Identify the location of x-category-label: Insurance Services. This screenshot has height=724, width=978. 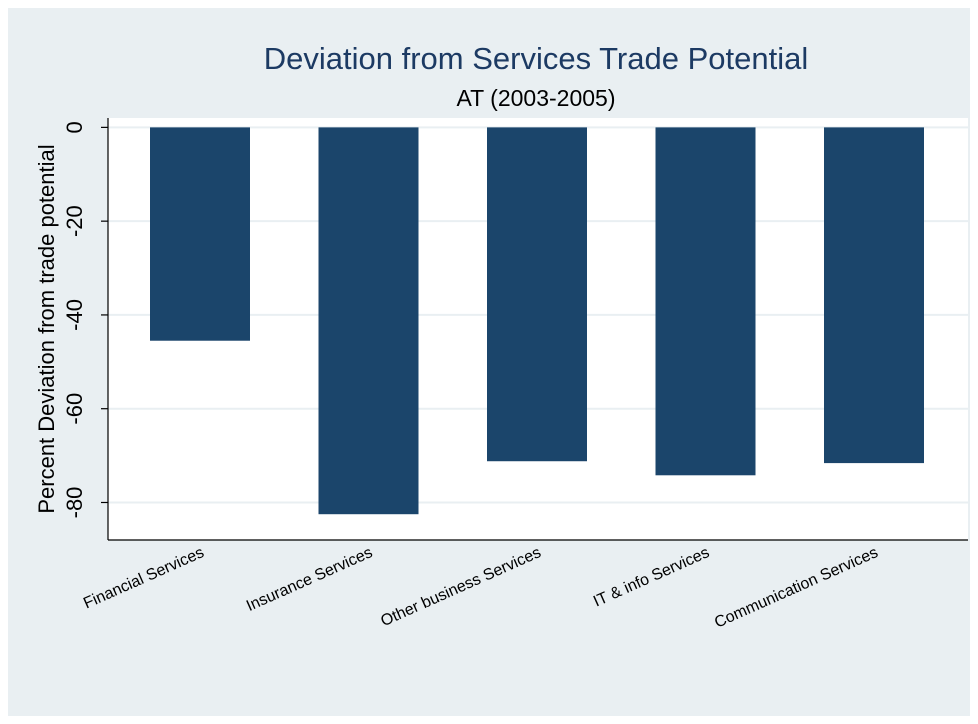
(309, 579).